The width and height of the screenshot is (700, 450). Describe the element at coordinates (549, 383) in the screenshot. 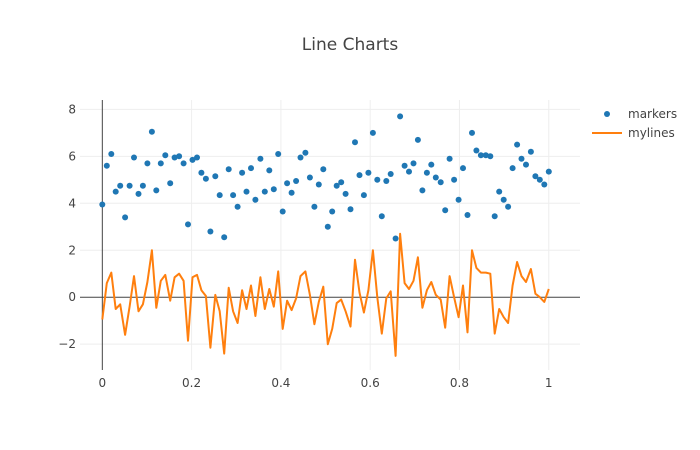

I see `x-tick-label: 1` at that location.